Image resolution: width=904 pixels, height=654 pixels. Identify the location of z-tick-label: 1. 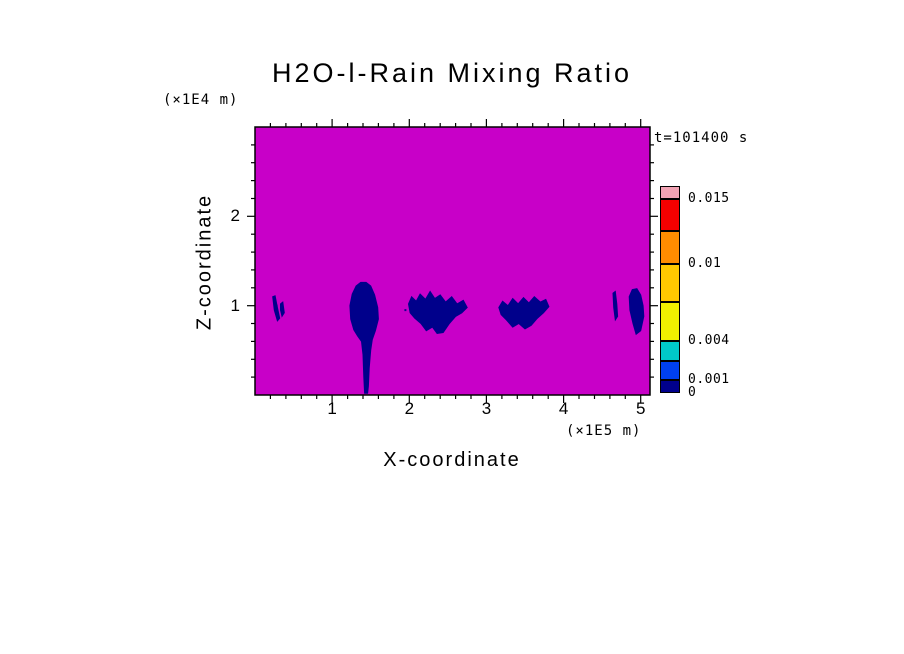
(235, 305).